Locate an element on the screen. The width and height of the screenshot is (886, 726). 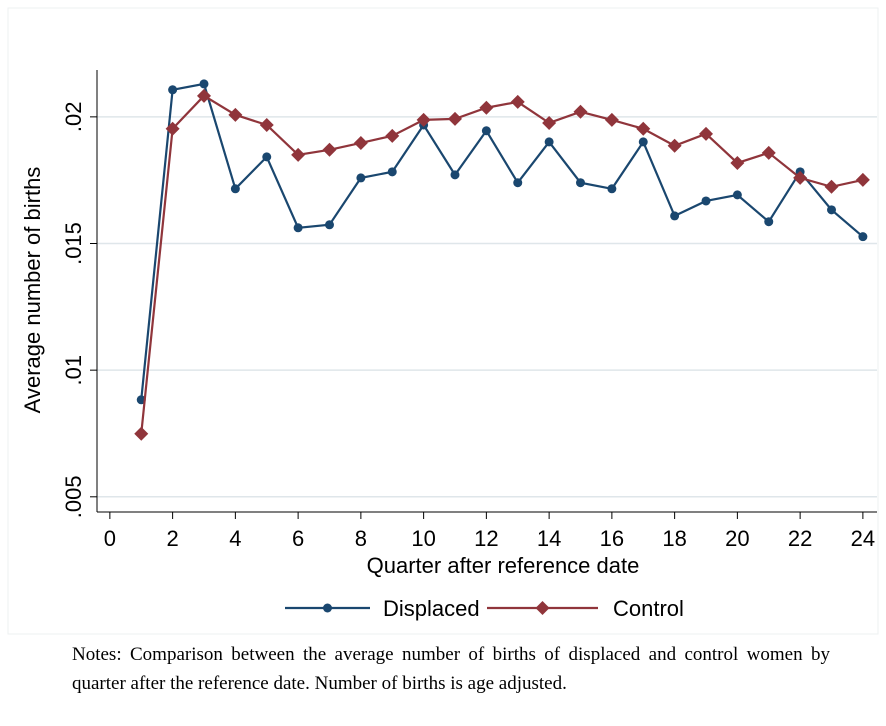
x-tick-label: 0 is located at coordinates (110, 538).